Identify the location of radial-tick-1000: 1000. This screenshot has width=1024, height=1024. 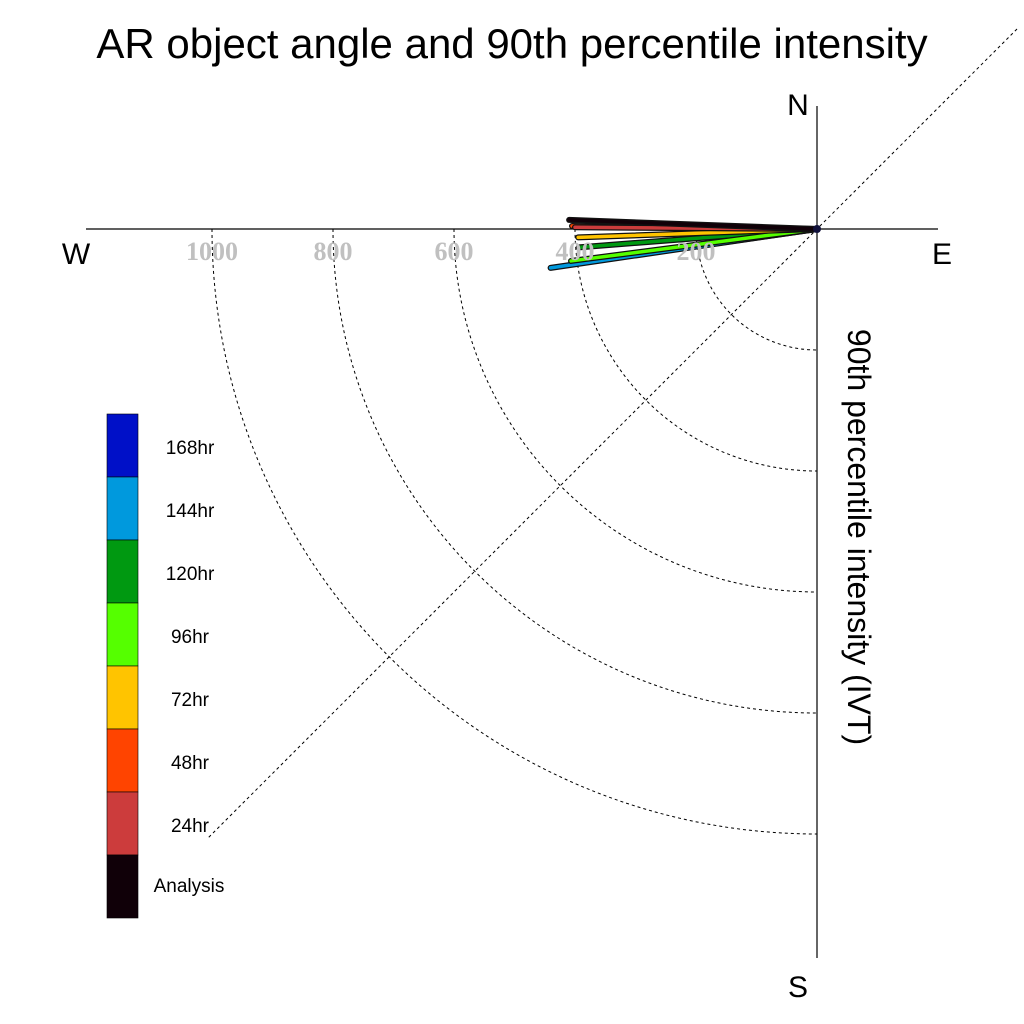
(212, 251).